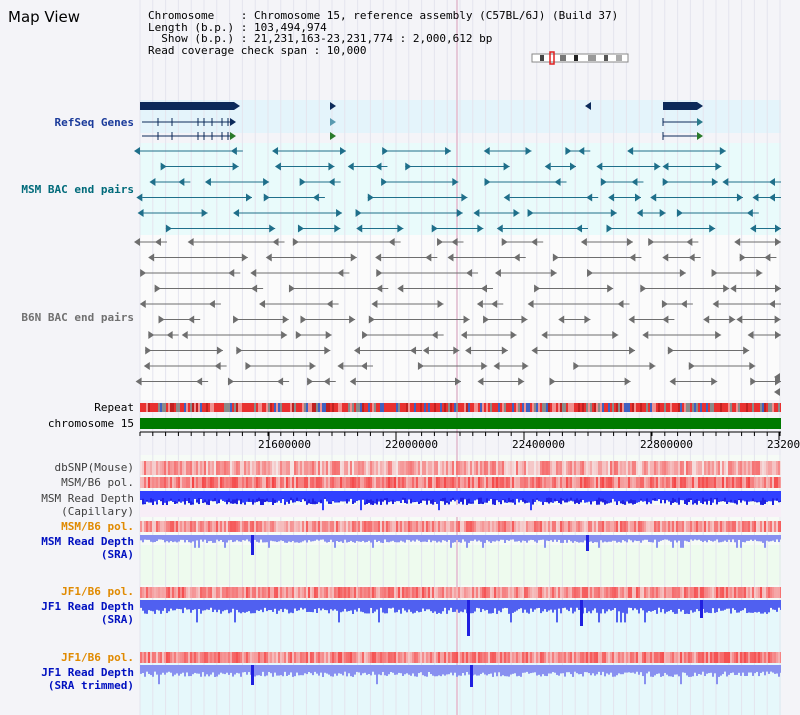  I want to click on track-label-repeat: Repeat, so click(114, 407).